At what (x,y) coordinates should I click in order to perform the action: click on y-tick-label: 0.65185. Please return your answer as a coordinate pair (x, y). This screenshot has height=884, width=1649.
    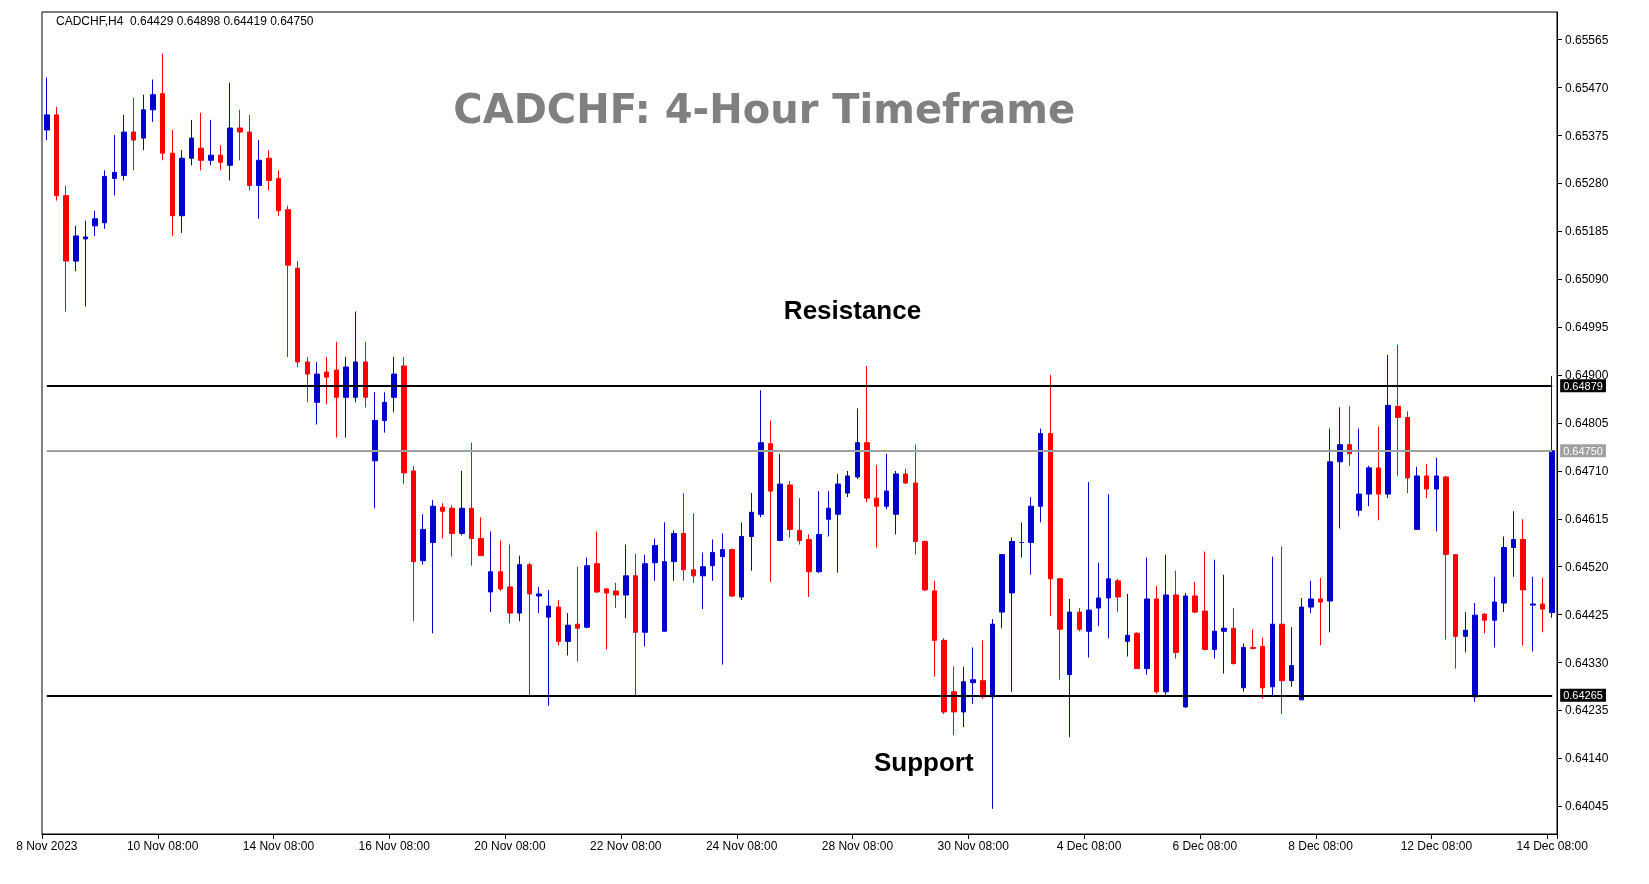
    Looking at the image, I should click on (1587, 231).